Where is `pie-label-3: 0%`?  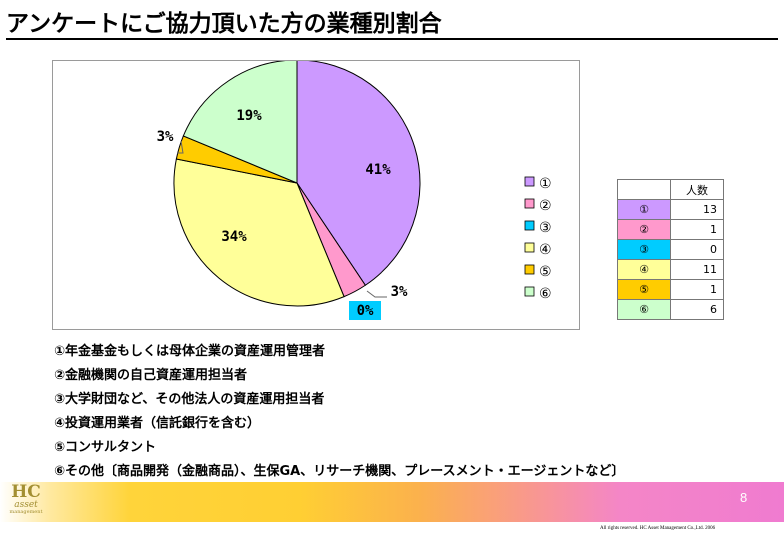 pie-label-3: 0% is located at coordinates (365, 311).